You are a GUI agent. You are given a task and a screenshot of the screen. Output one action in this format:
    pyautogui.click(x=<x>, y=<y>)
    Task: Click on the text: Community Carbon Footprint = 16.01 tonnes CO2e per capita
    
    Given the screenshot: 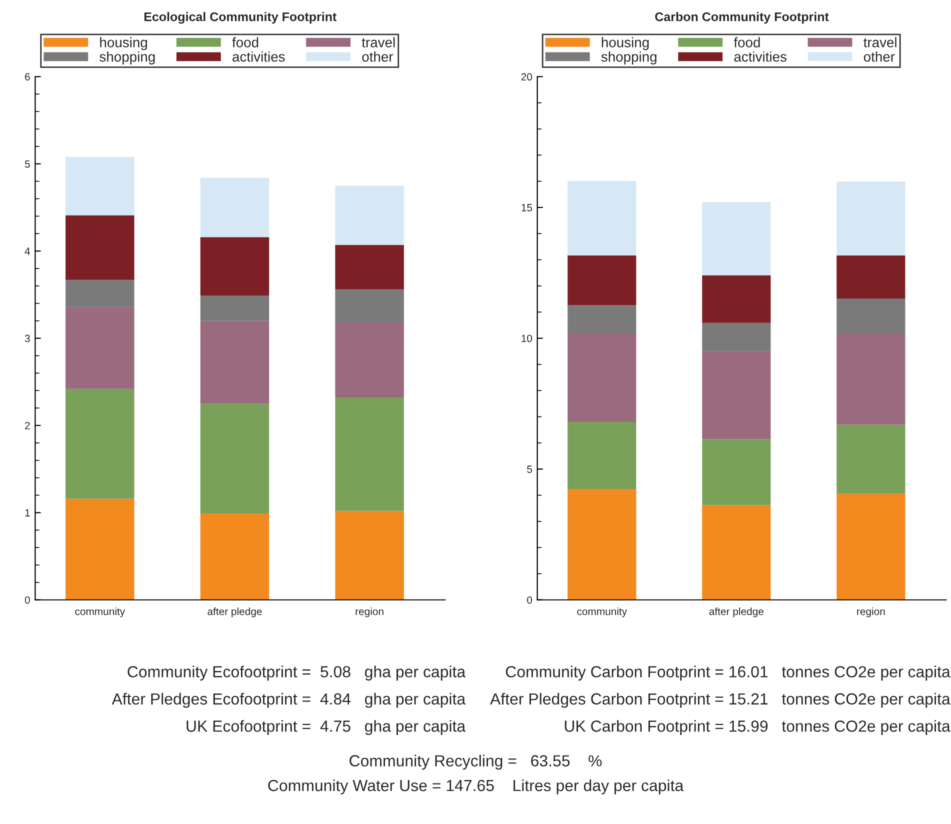 What is the action you would take?
    pyautogui.click(x=728, y=673)
    